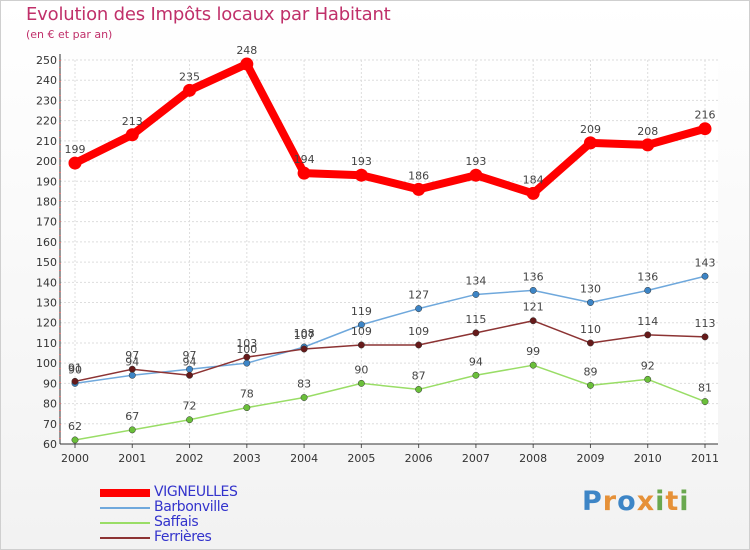 The width and height of the screenshot is (750, 550). What do you see at coordinates (46, 303) in the screenshot?
I see `y-tick-label: 130` at bounding box center [46, 303].